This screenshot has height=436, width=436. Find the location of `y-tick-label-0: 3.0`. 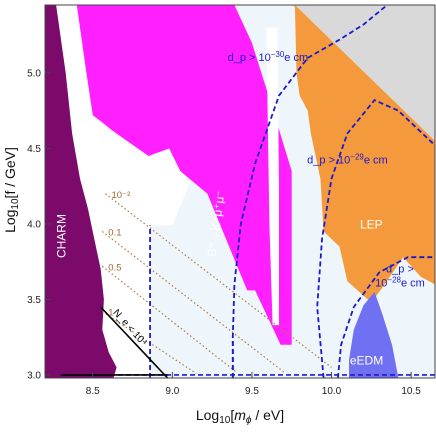

y-tick-label-0: 3.0 is located at coordinates (34, 375).